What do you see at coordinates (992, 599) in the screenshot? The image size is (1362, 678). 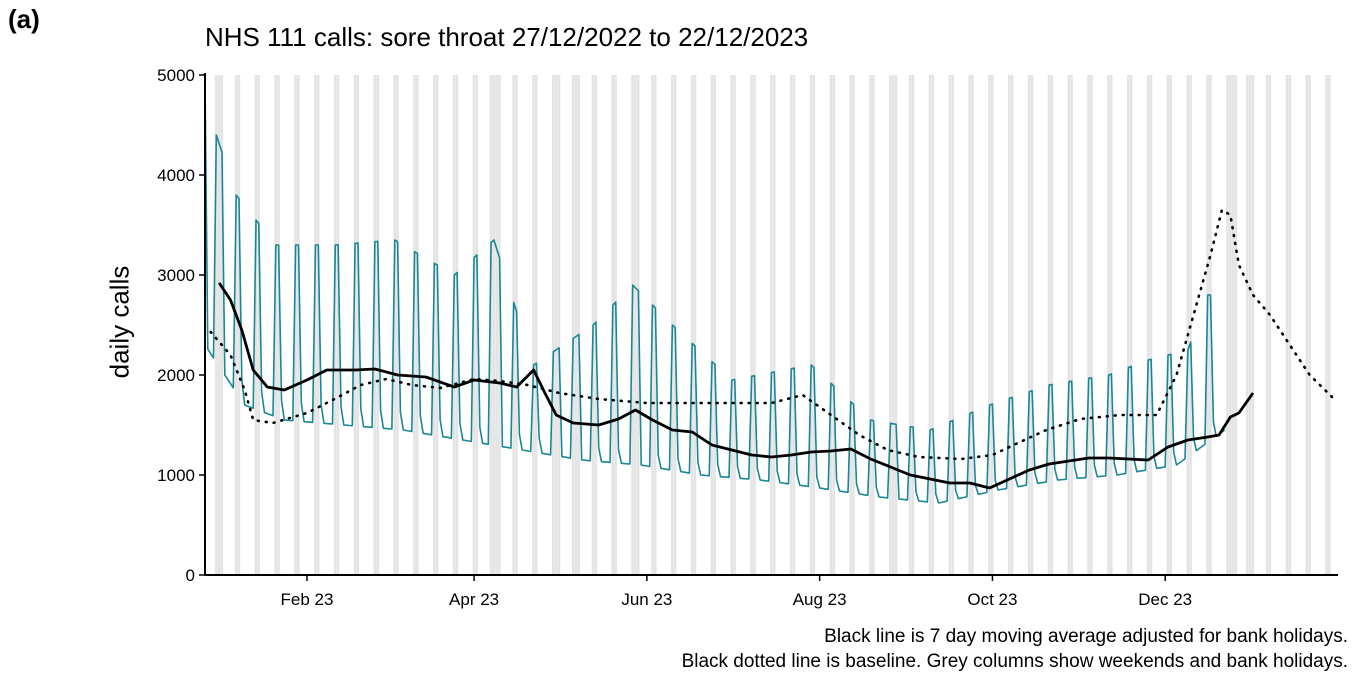 I see `x-tick-label: Oct 23` at bounding box center [992, 599].